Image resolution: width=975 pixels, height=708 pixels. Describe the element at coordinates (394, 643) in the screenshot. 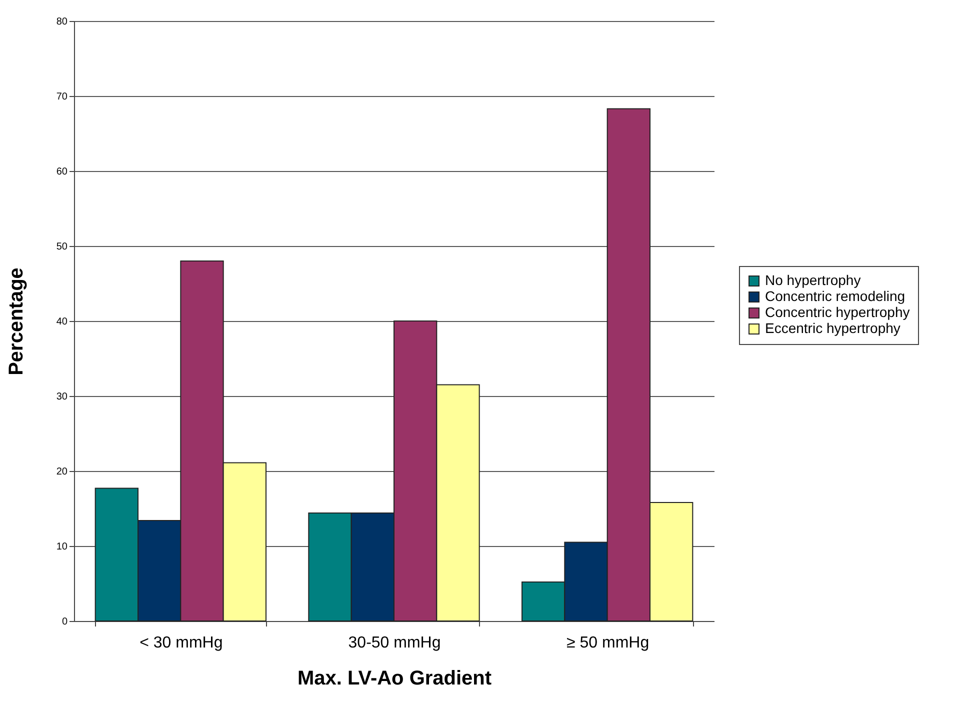

I see `x-tick-label: 30-50 mmHg` at that location.